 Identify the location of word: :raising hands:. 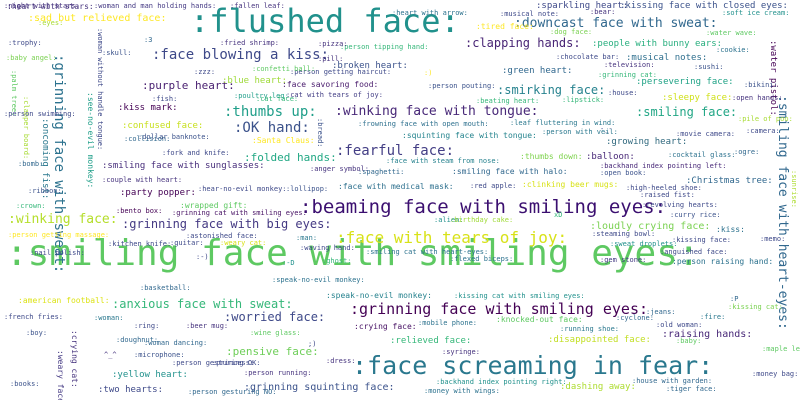
(707, 334).